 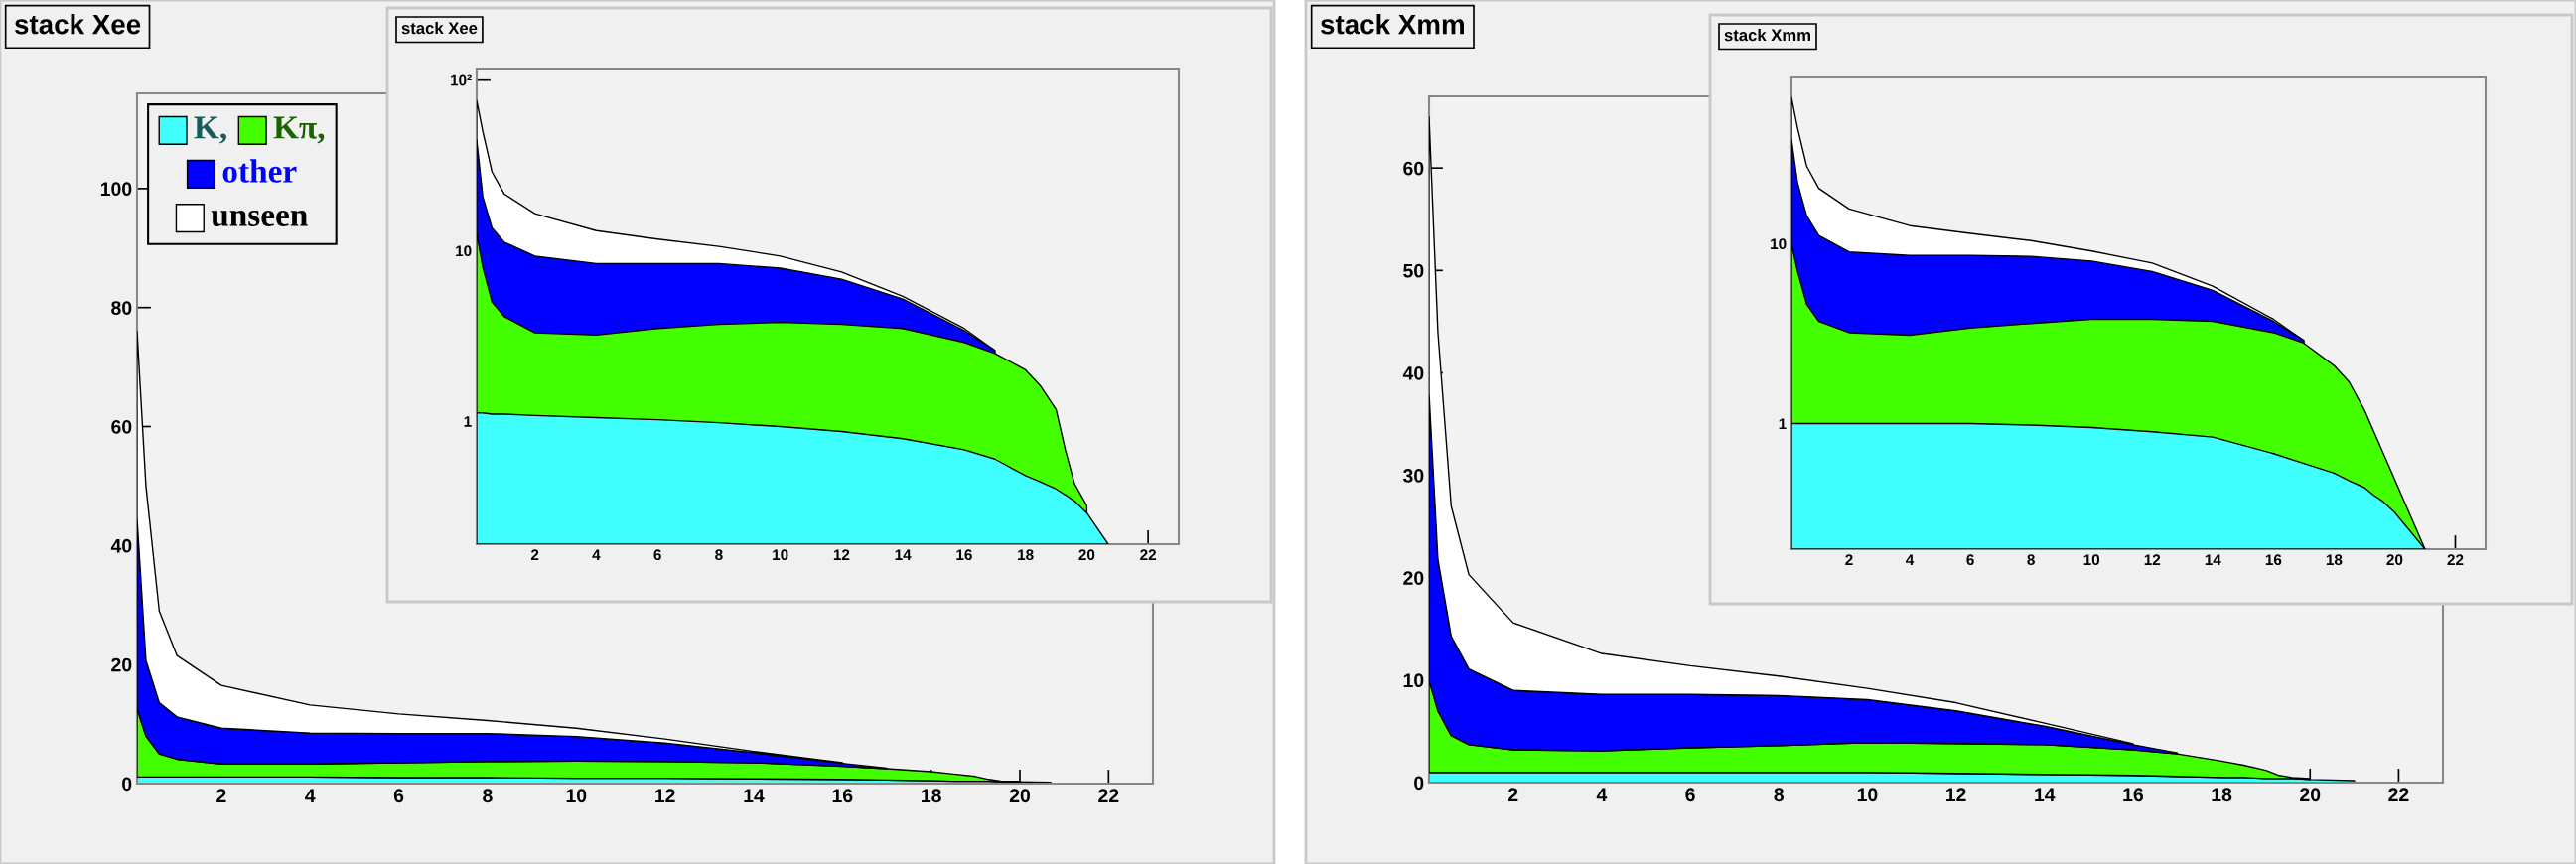 What do you see at coordinates (461, 80) in the screenshot?
I see `y-tick-label: 10²` at bounding box center [461, 80].